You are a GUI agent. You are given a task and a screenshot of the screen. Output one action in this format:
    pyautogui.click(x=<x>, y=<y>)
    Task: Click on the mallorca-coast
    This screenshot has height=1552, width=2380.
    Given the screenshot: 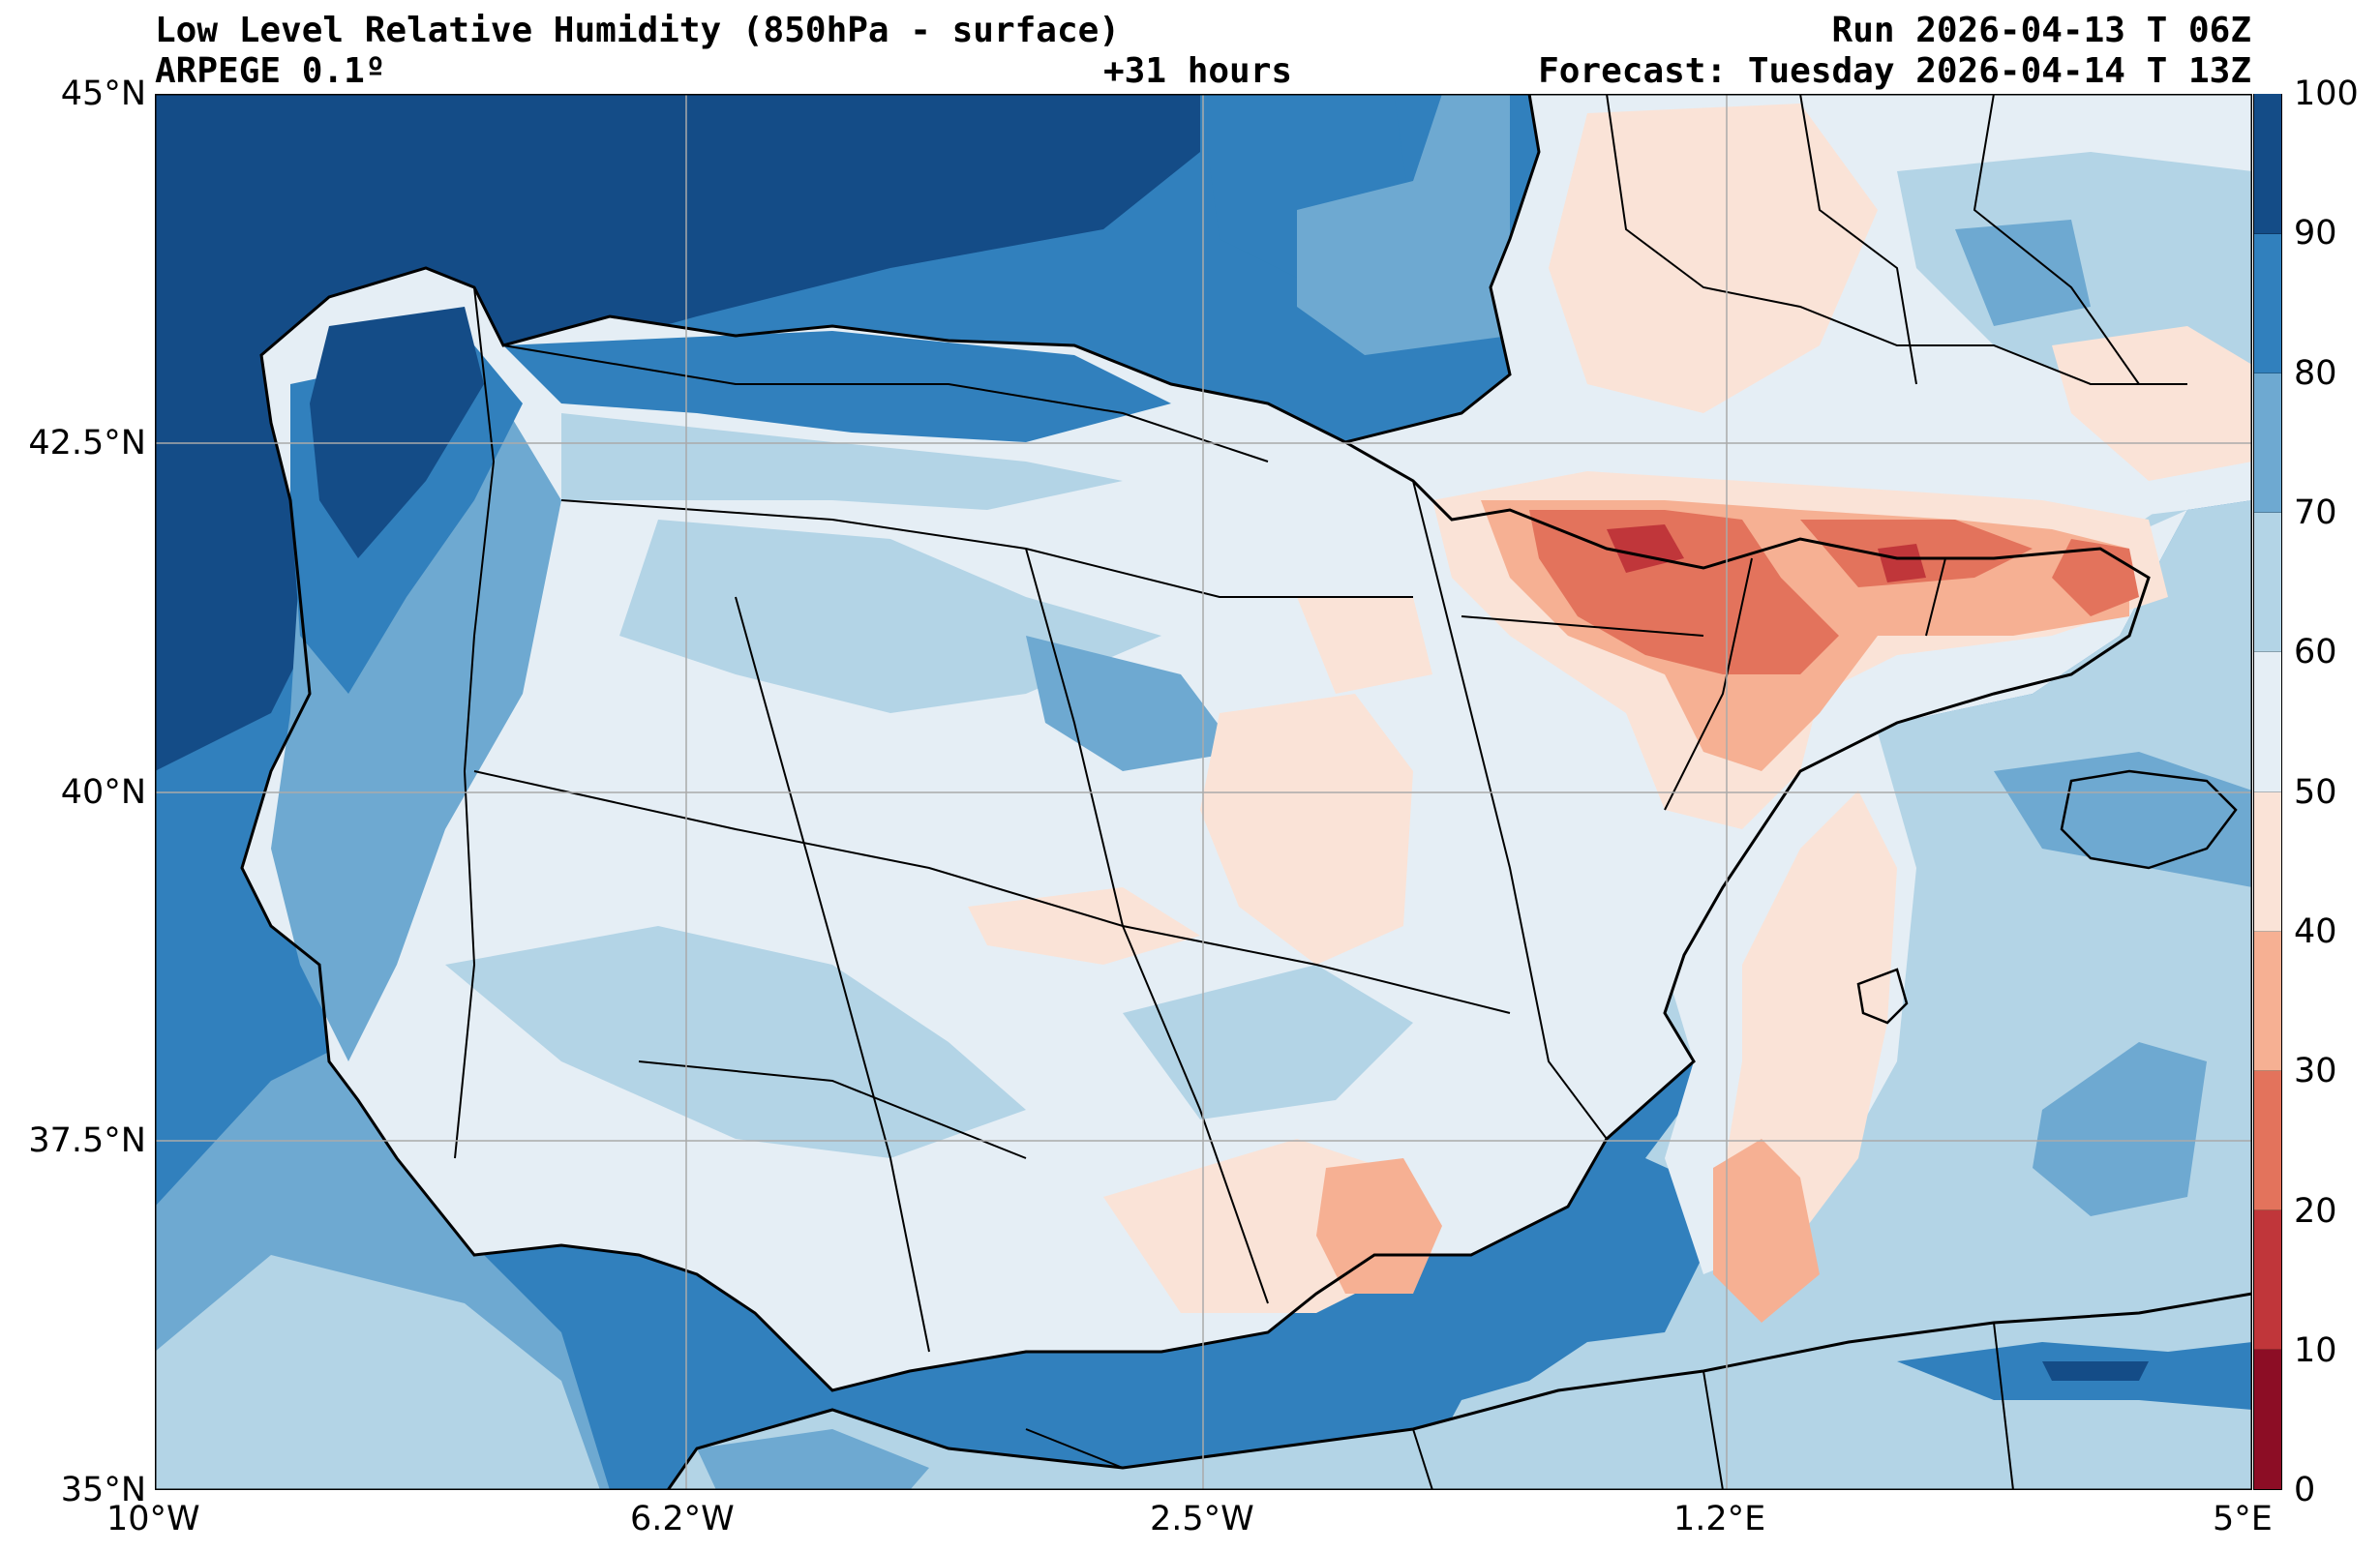 What is the action you would take?
    pyautogui.click(x=2149, y=819)
    